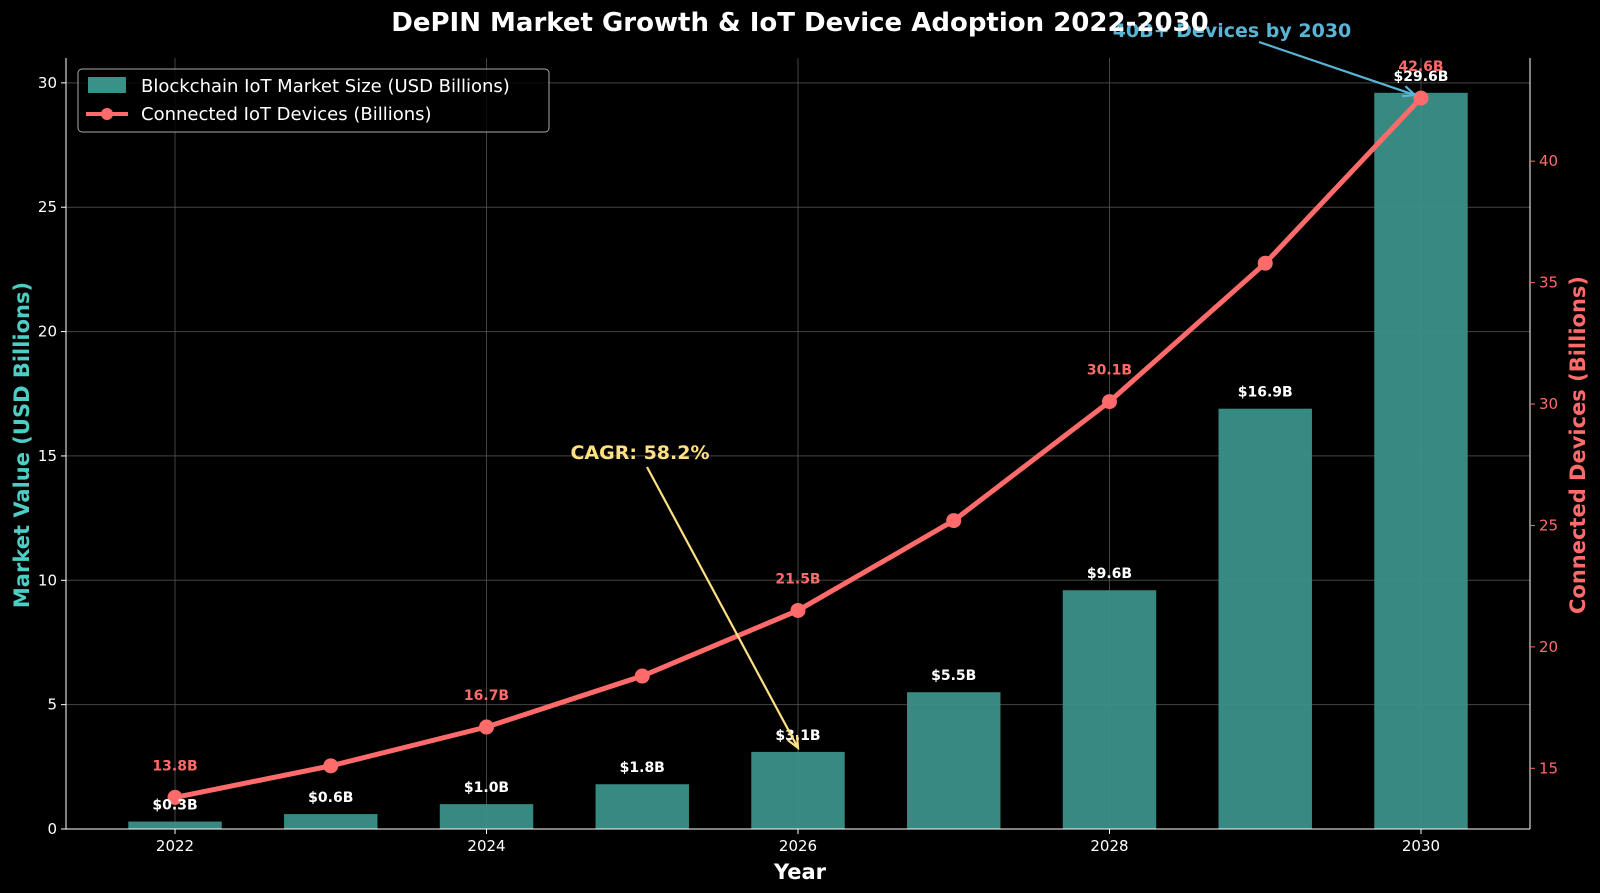 The height and width of the screenshot is (893, 1600). I want to click on bar-value-label: $0.6B, so click(330, 798).